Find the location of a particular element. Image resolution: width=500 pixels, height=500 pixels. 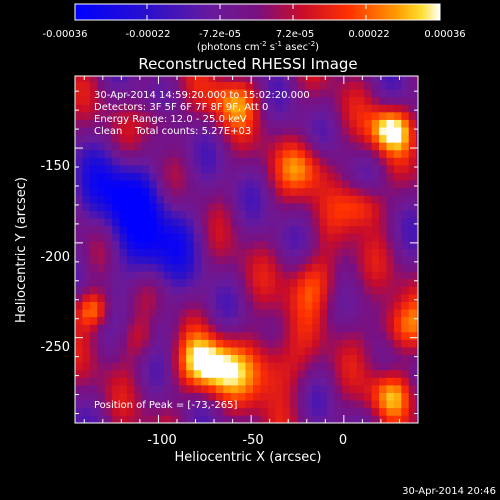

y-tick-label: -150 is located at coordinates (55, 166).